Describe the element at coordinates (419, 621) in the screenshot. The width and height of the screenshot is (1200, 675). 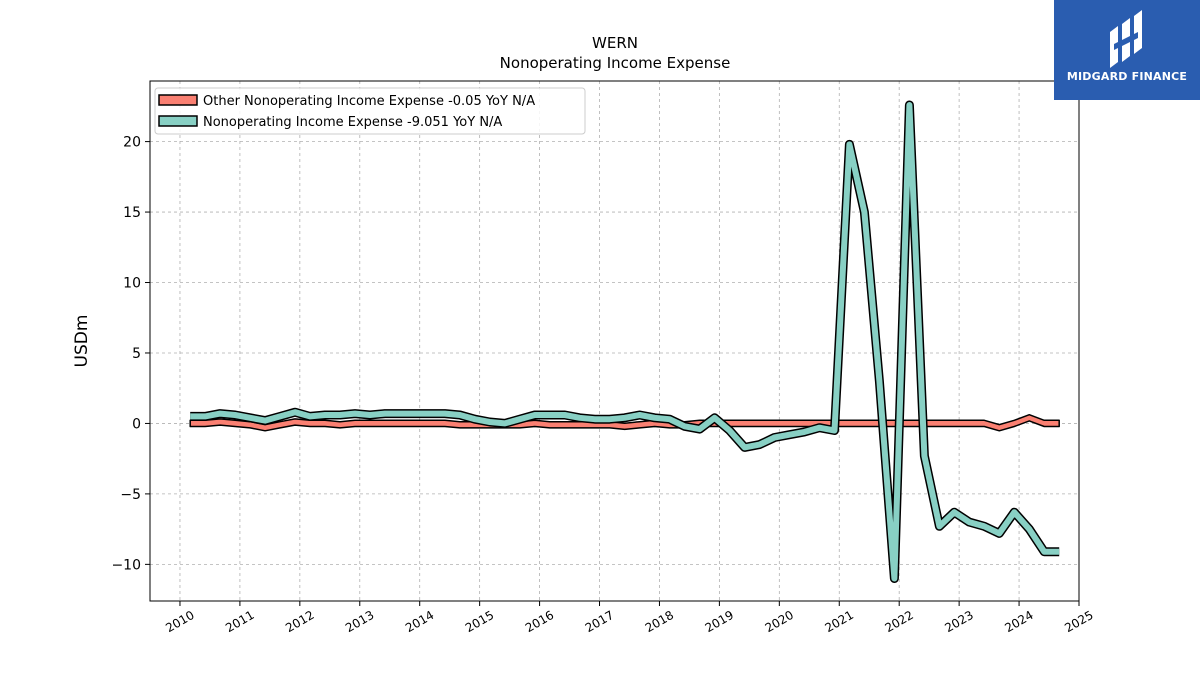
I see `x-tick-label: 2014` at that location.